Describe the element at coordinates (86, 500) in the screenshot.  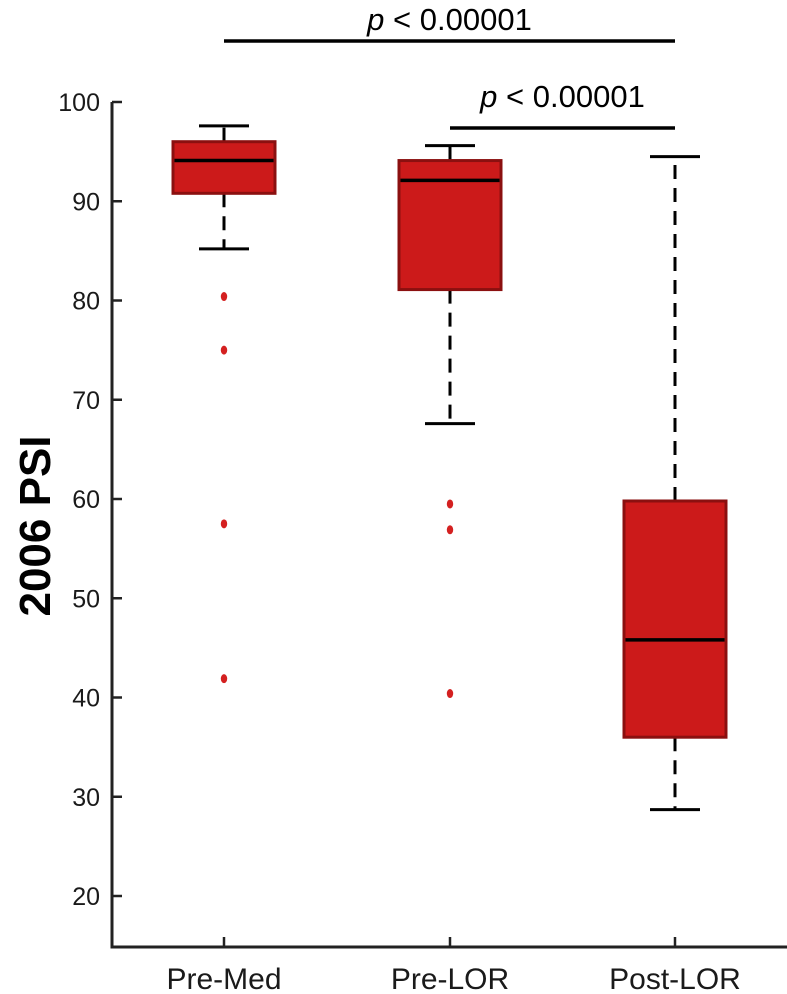
I see `y-tick-label: 60` at that location.